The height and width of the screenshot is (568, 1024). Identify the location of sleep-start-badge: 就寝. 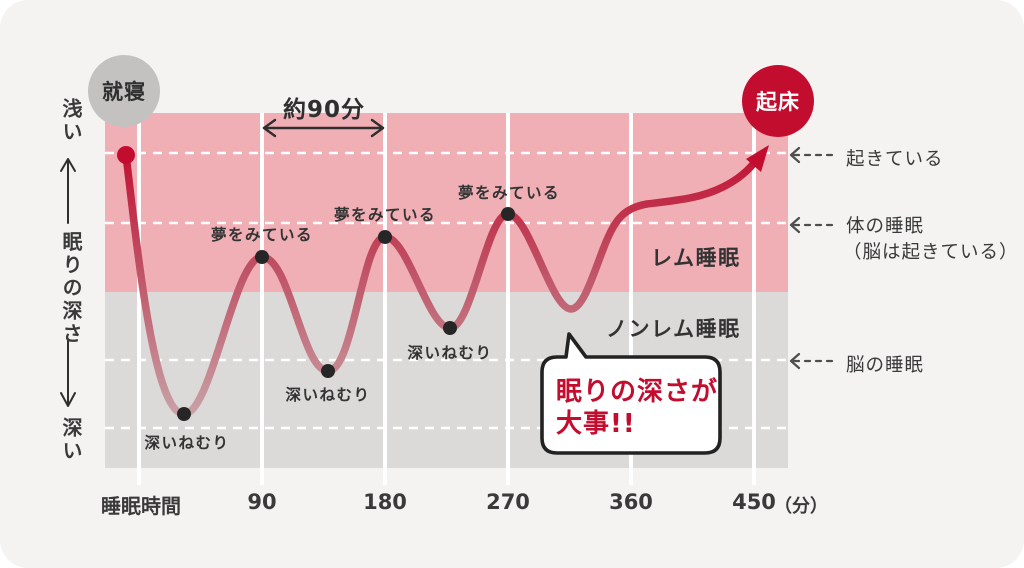
(124, 91).